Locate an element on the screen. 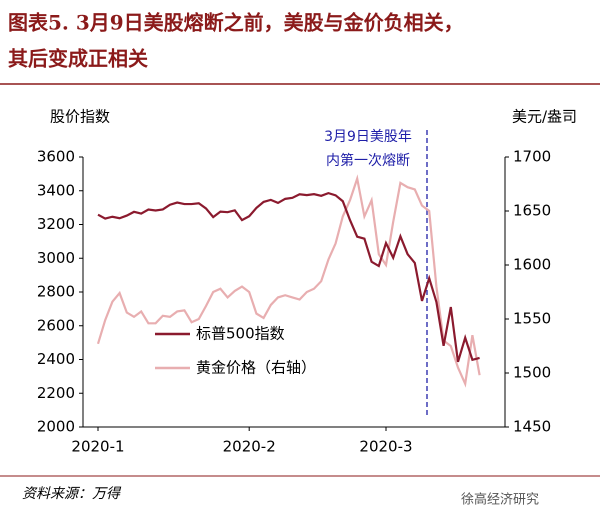  legend-label: 标普500指数 is located at coordinates (240, 334).